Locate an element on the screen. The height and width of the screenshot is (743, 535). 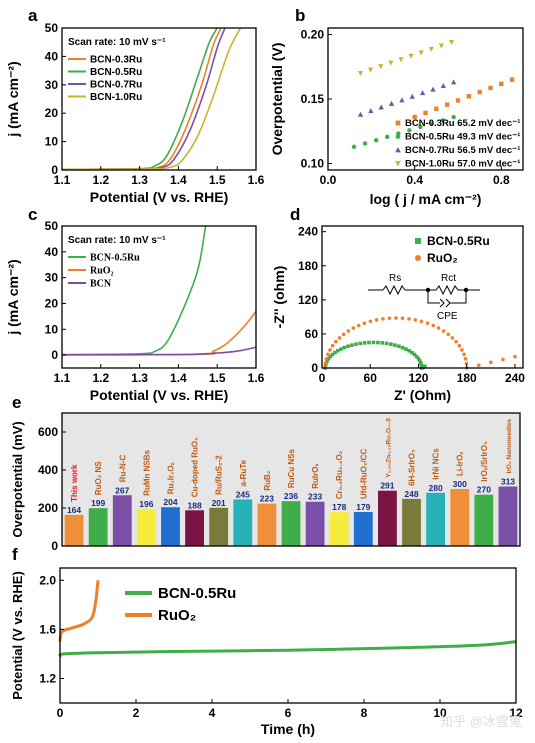
bar-IrO₂ Nanoneedles is located at coordinates (508, 516).